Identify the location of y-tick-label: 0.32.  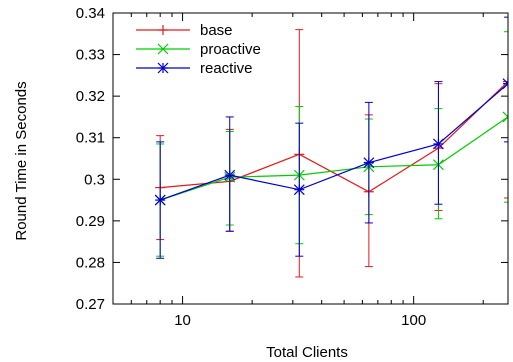
(90, 96).